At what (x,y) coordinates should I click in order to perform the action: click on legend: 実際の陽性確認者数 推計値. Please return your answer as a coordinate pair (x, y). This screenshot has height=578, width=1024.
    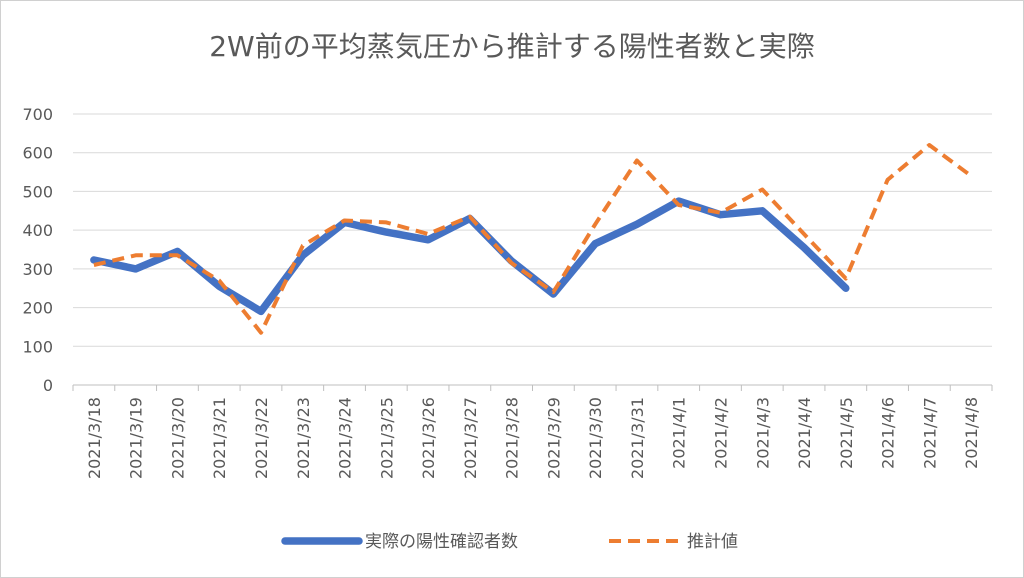
    Looking at the image, I should click on (509, 542).